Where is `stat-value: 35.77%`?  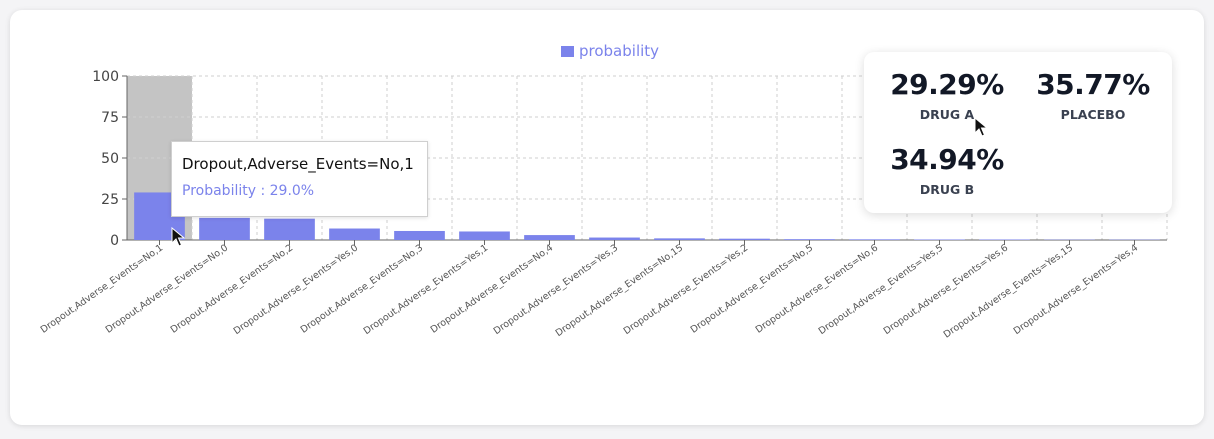 stat-value: 35.77% is located at coordinates (1093, 84).